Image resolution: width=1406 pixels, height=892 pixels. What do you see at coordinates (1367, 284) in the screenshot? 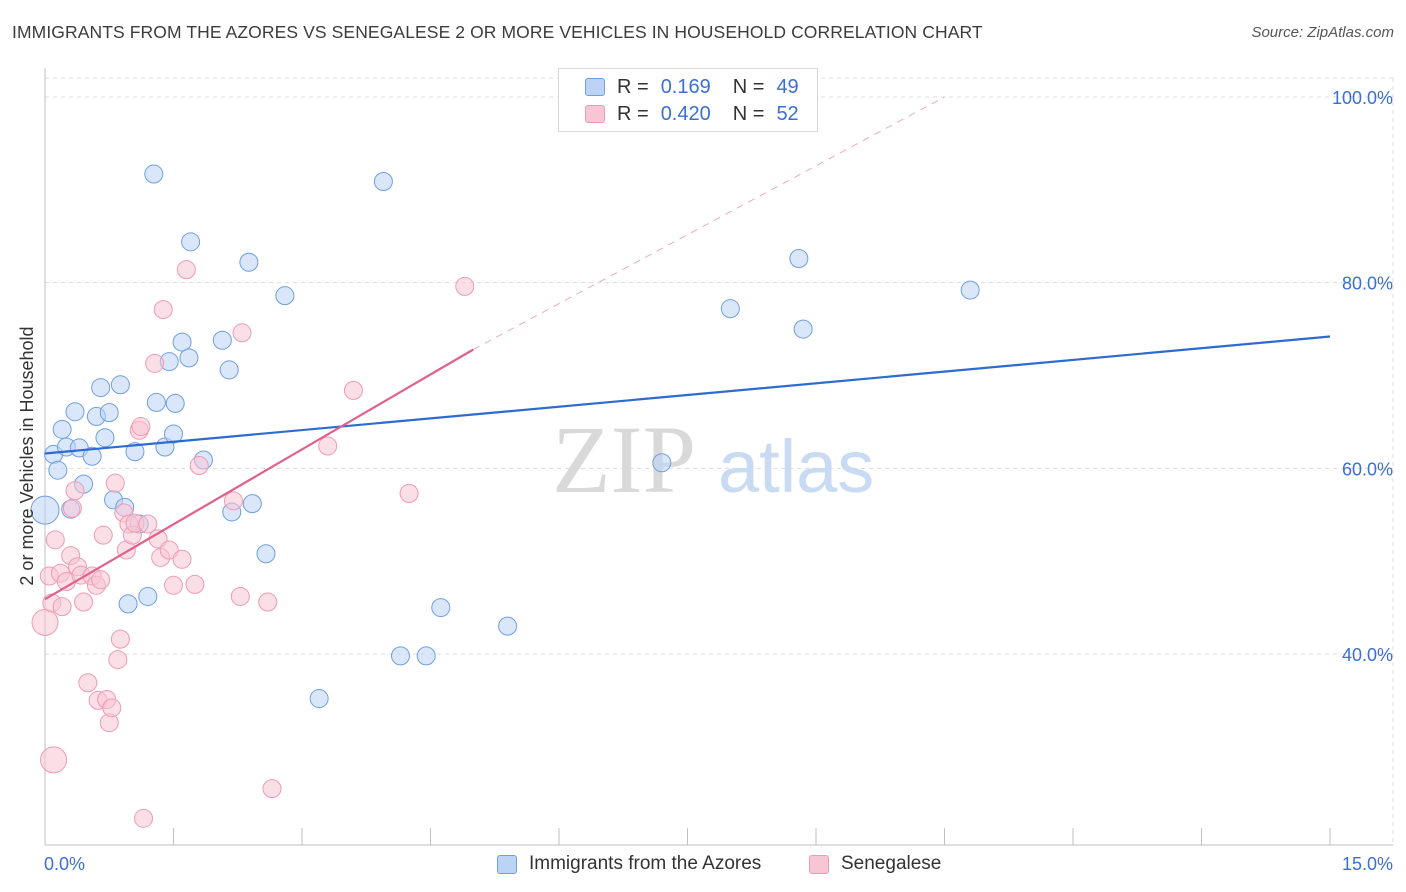
I see `y-tick-label: 80.0%` at bounding box center [1367, 284].